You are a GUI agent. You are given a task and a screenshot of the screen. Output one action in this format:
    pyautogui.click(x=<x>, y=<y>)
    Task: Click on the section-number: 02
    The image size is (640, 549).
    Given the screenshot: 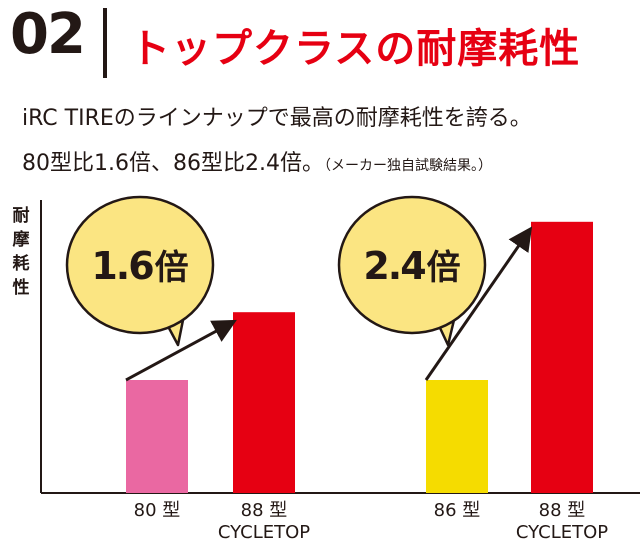 What is the action you would take?
    pyautogui.click(x=48, y=34)
    